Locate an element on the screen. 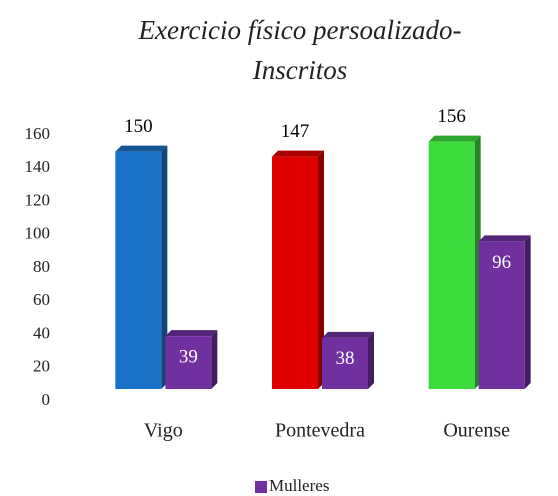 Image resolution: width=558 pixels, height=496 pixels. chart-title: Inscritos is located at coordinates (300, 70).